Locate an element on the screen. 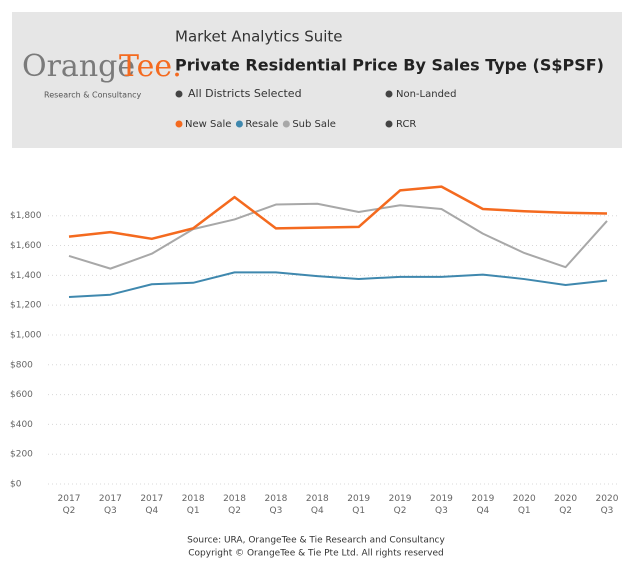 The image size is (633, 561). suite-title: Market Analytics Suite is located at coordinates (259, 37).